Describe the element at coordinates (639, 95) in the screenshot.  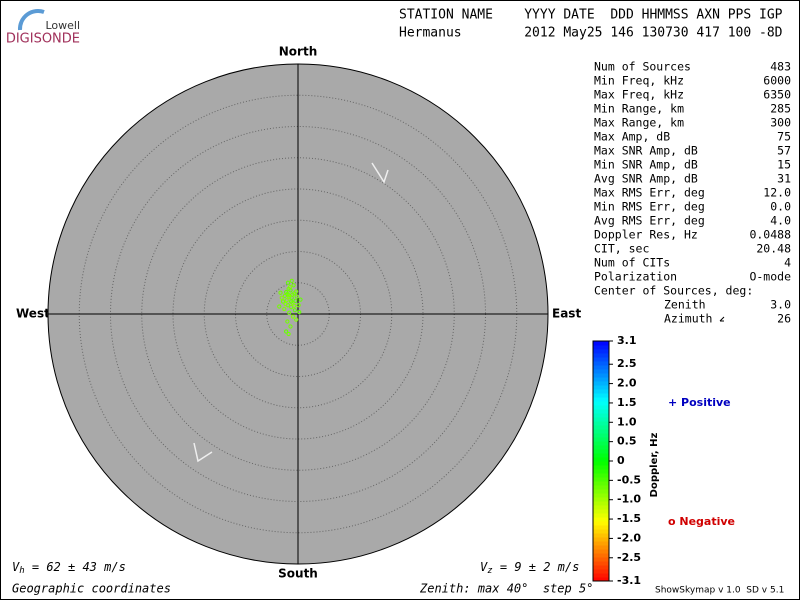
I see `stat-label: Max Freq, kHz` at that location.